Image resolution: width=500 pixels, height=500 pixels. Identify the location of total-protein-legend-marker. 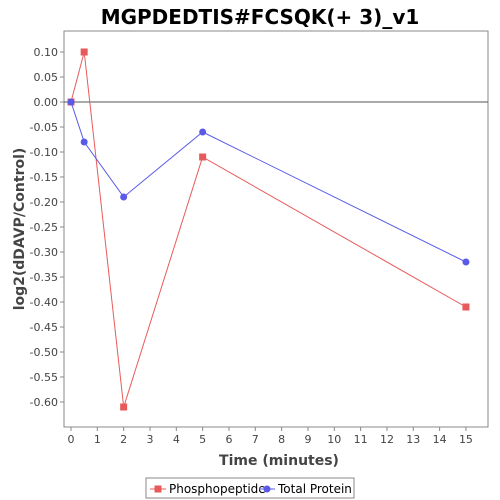
(267, 489).